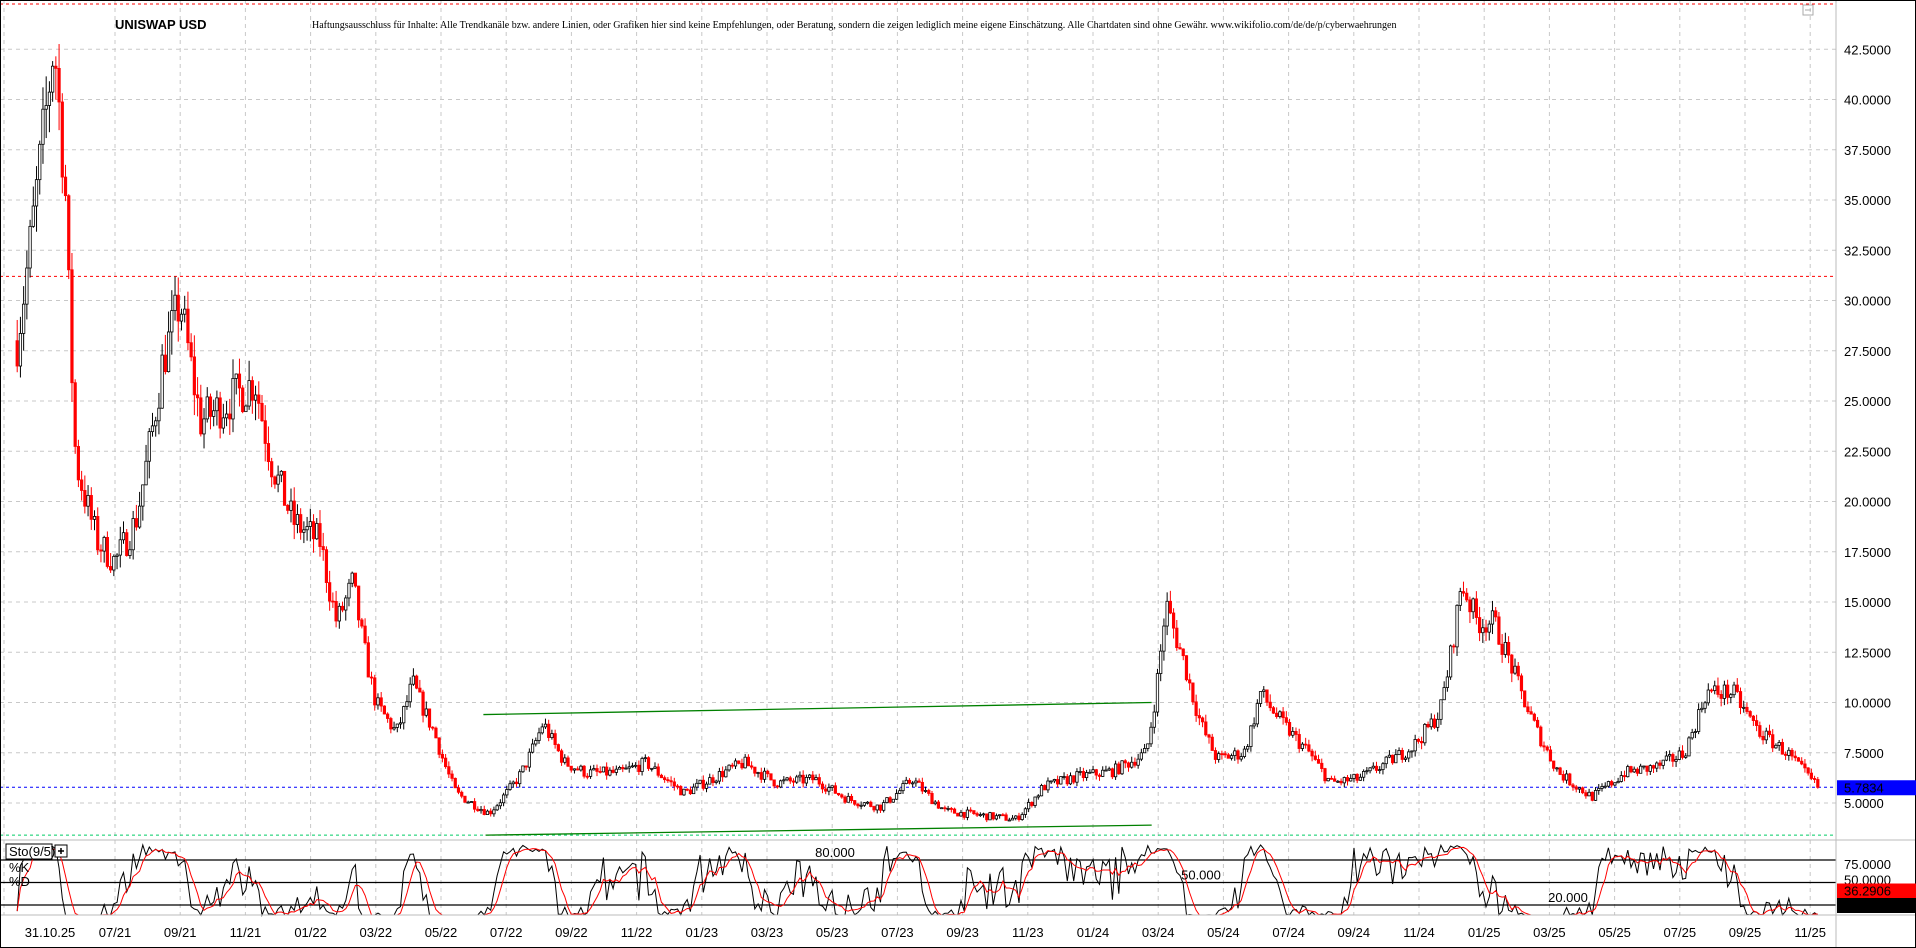 The image size is (1916, 948). Describe the element at coordinates (1614, 932) in the screenshot. I see `x-tick-label: 05/25` at that location.